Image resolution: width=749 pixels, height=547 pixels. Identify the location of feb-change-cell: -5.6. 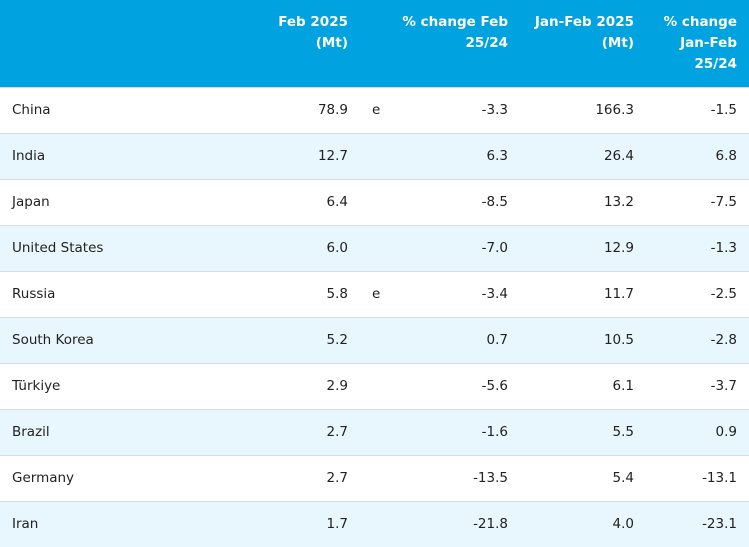
(460, 385).